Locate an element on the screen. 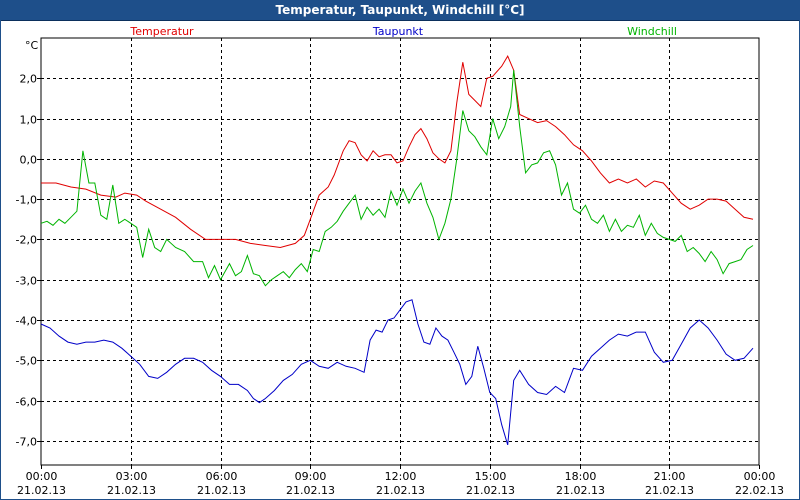  window-titlebar: Temperatur, Taupunkt, Windchill [°C] is located at coordinates (400, 10).